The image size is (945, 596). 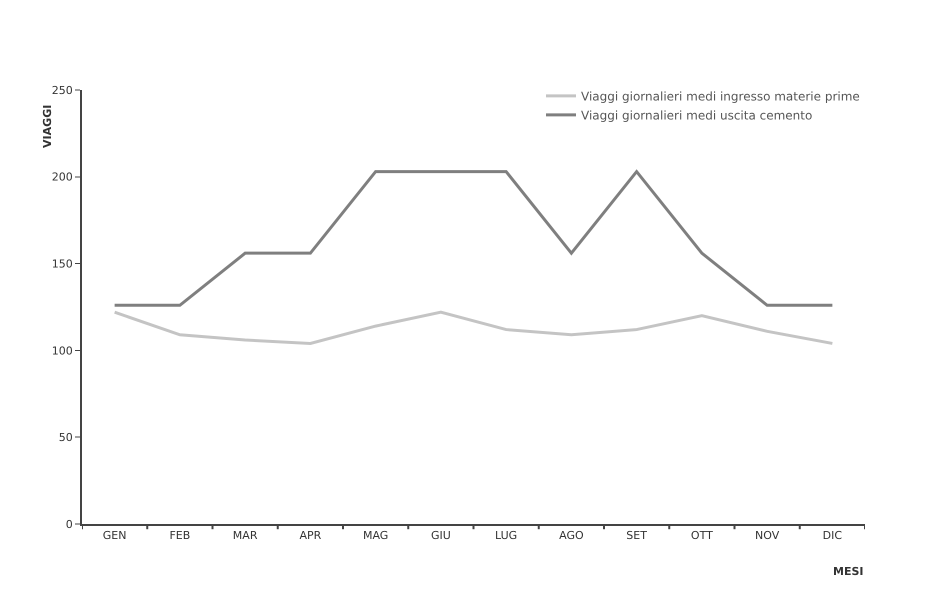 I want to click on y-tick-label: 150, so click(x=62, y=263).